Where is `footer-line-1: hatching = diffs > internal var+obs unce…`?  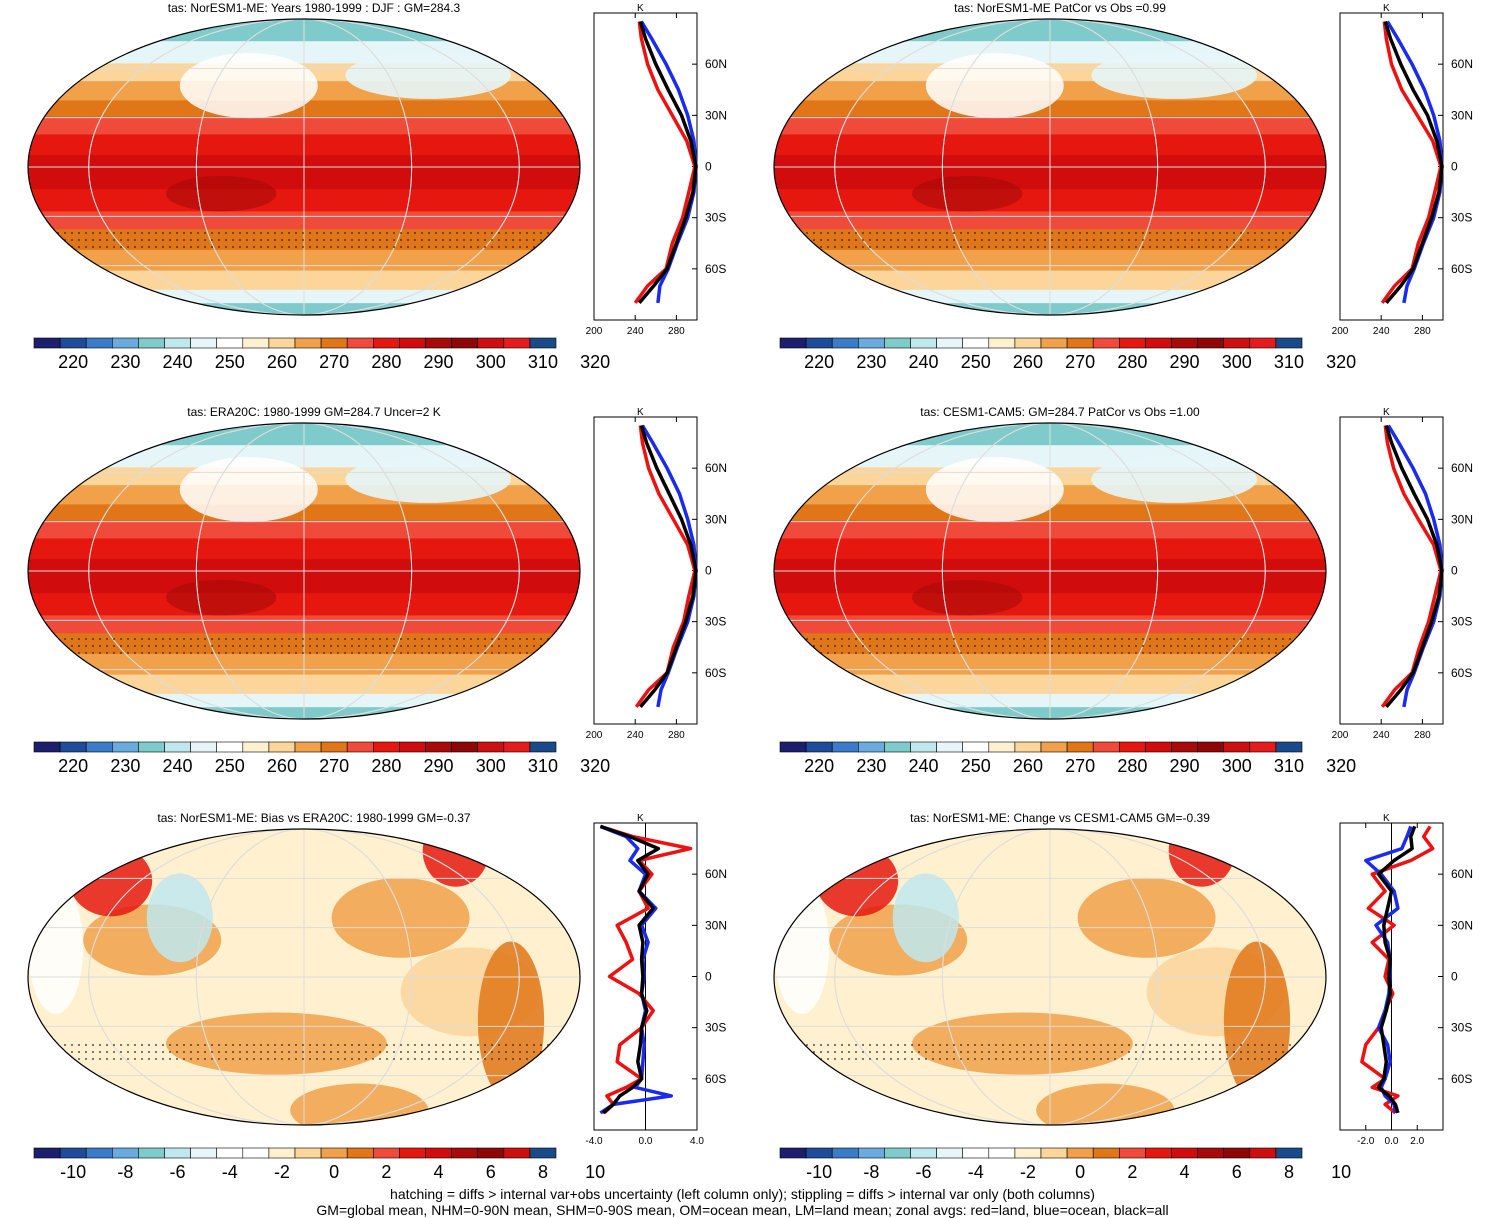
footer-line-1: hatching = diffs > internal var+obs unce… is located at coordinates (742, 1194).